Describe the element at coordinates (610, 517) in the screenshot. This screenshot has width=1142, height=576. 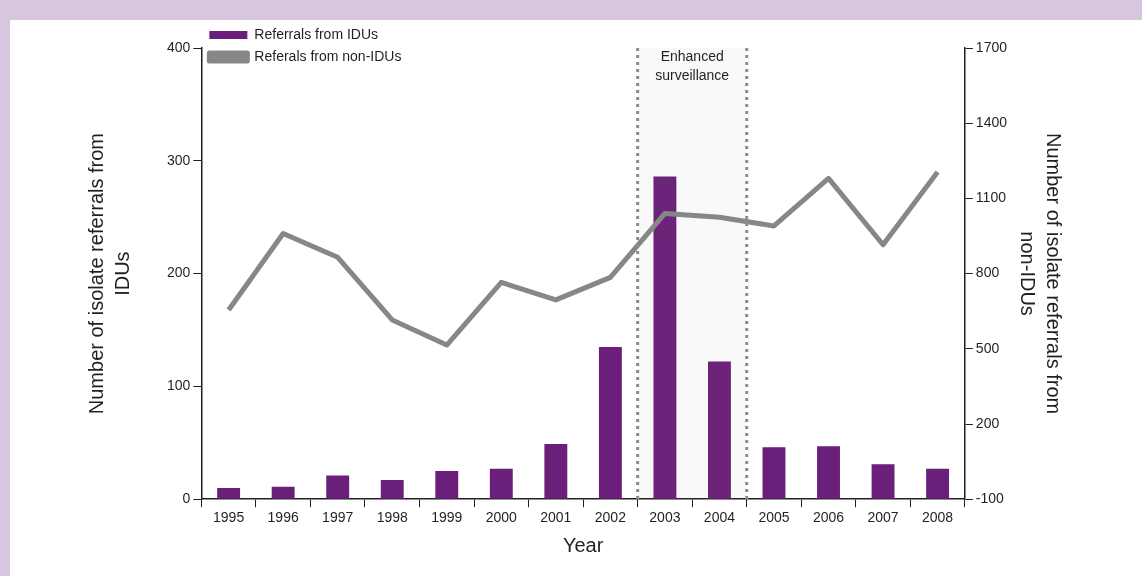
I see `x-tick-label: 2002` at that location.